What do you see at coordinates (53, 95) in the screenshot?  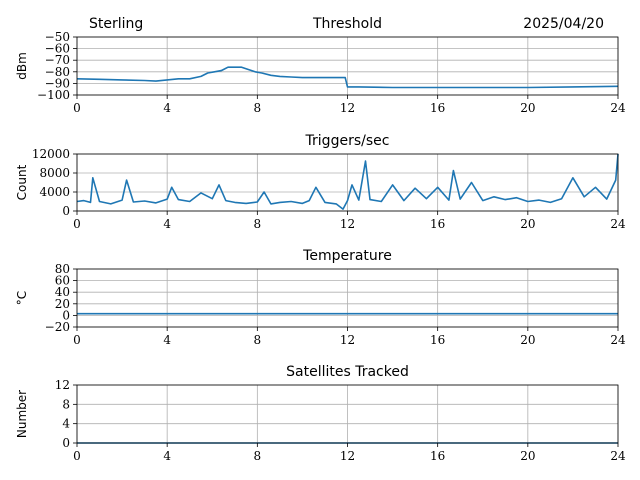 I see `y-tick-label: −100` at bounding box center [53, 95].